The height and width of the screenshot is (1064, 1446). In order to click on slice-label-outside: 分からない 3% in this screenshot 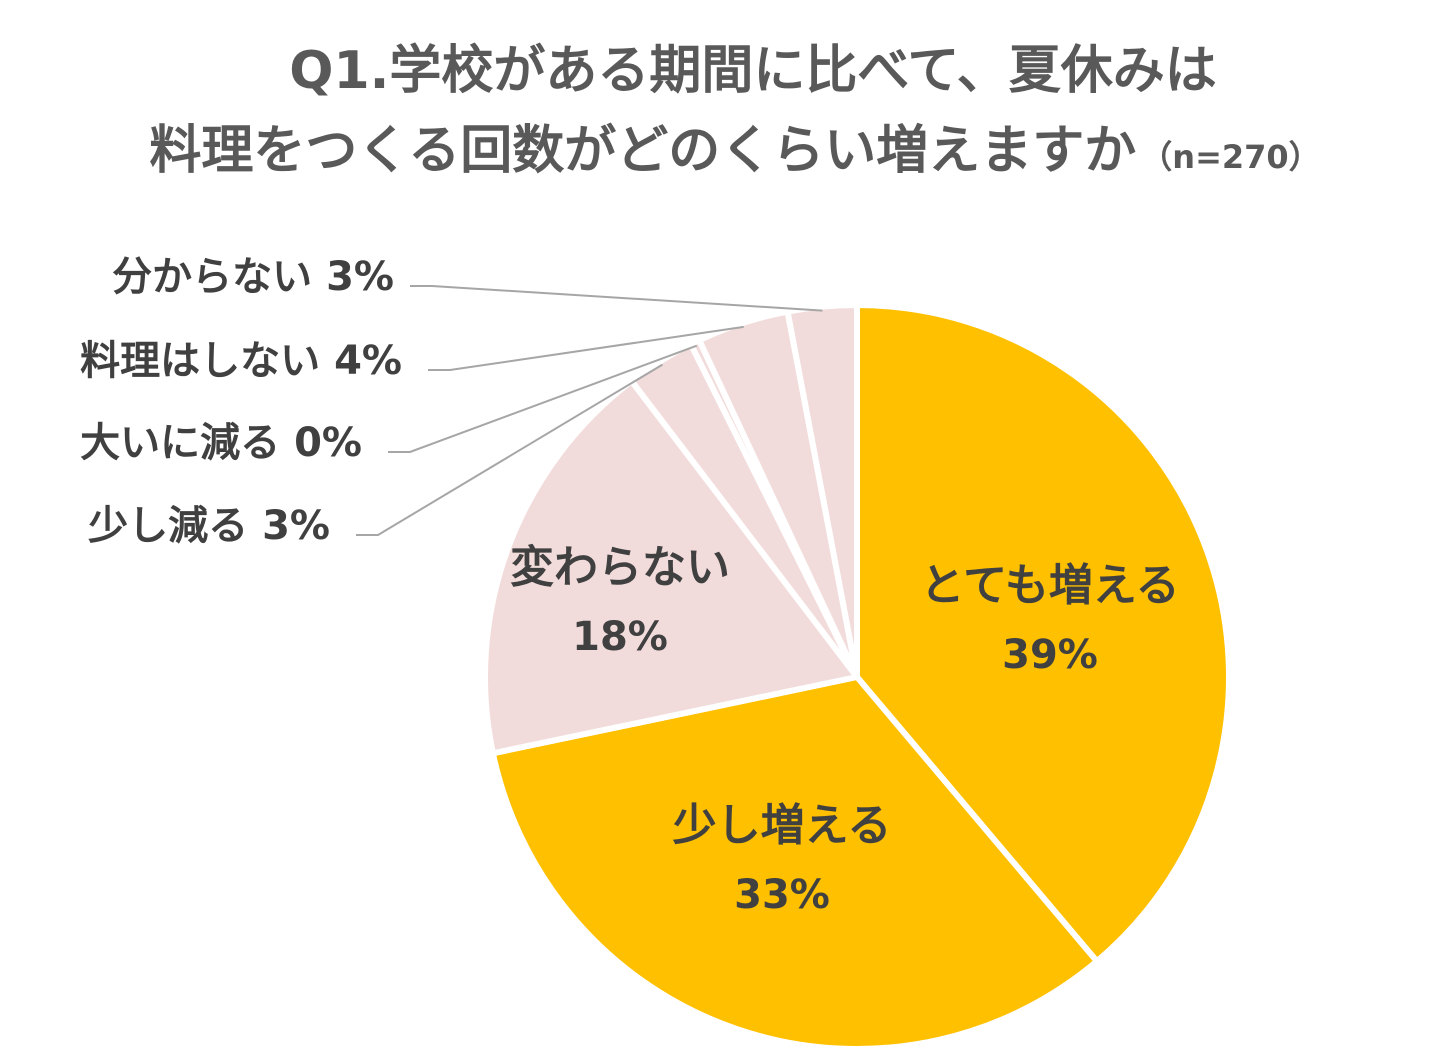, I will do `click(253, 277)`.